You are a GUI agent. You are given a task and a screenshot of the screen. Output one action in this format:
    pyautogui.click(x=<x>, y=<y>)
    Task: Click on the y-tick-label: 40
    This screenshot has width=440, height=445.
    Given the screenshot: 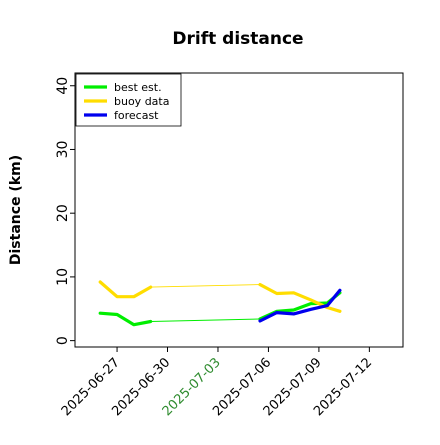 What is the action you would take?
    pyautogui.click(x=63, y=86)
    